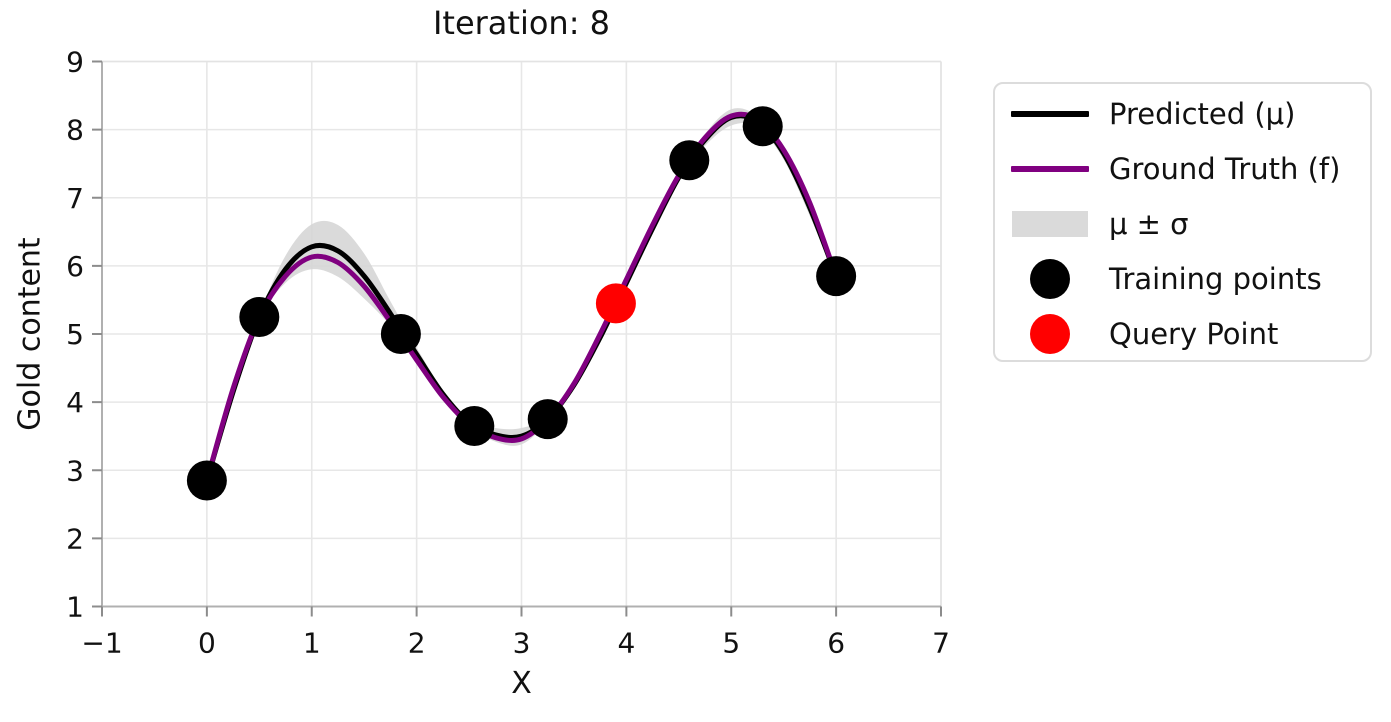  Describe the element at coordinates (417, 643) in the screenshot. I see `x-tick-label: 2` at that location.